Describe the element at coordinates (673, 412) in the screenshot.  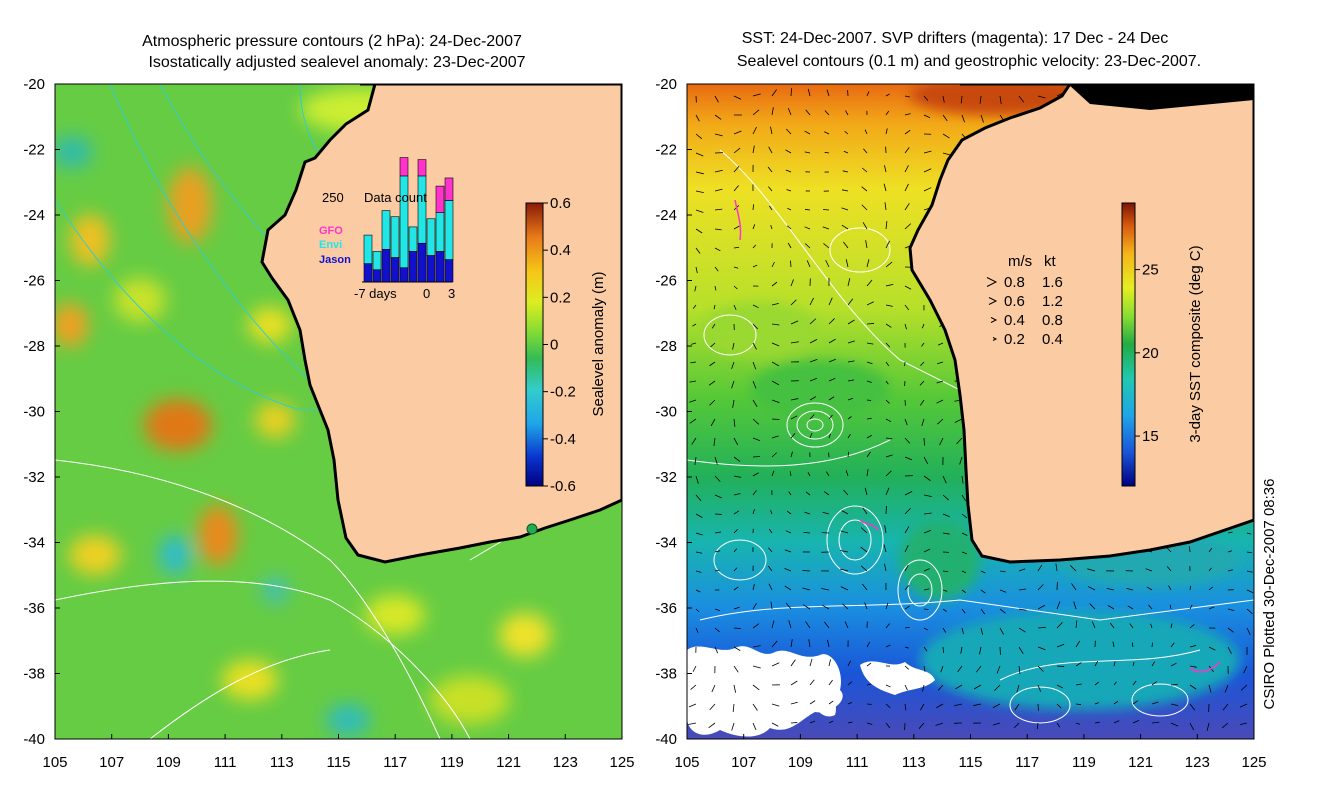
I see `right-y-axis: -20 -22 -24 -26 -28 -30 -32 -34 -36 -38 -40` at that location.